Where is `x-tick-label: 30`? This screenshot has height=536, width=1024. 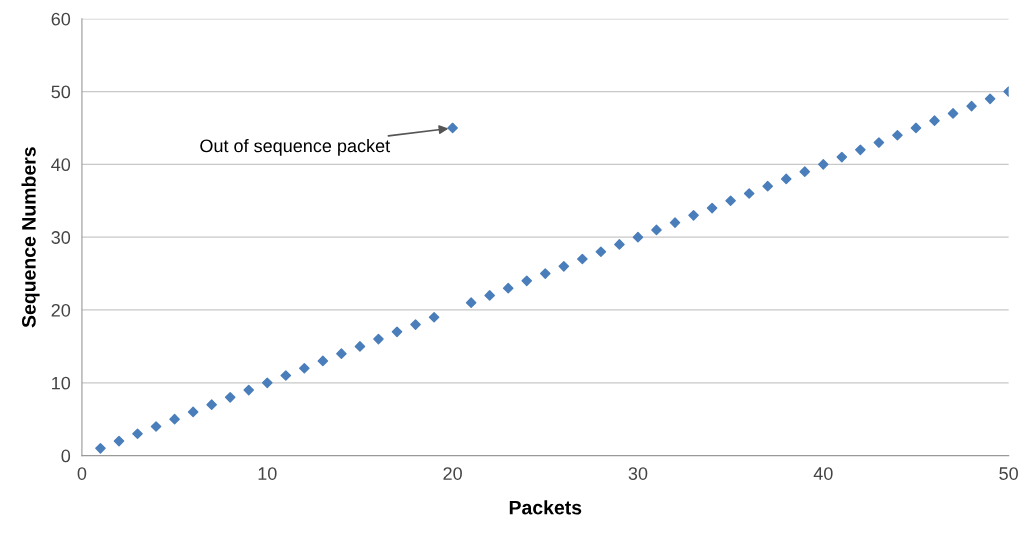 x-tick-label: 30 is located at coordinates (638, 473).